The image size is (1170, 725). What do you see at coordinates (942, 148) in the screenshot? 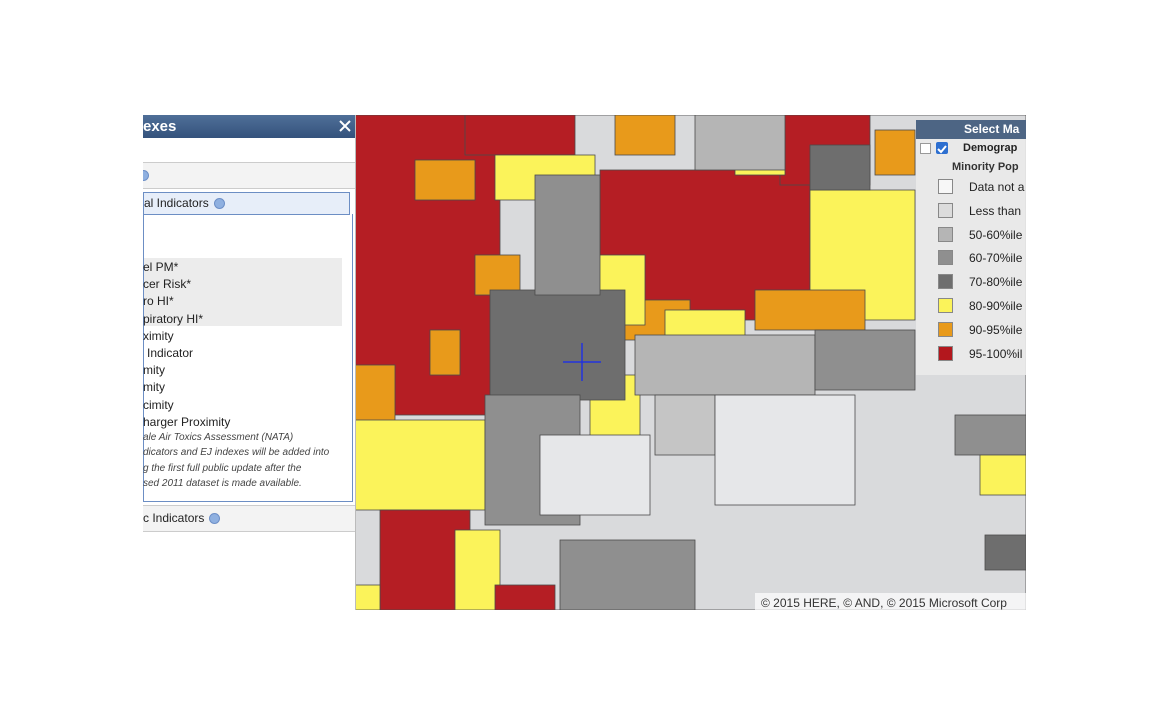
I see `layer-checkbox` at bounding box center [942, 148].